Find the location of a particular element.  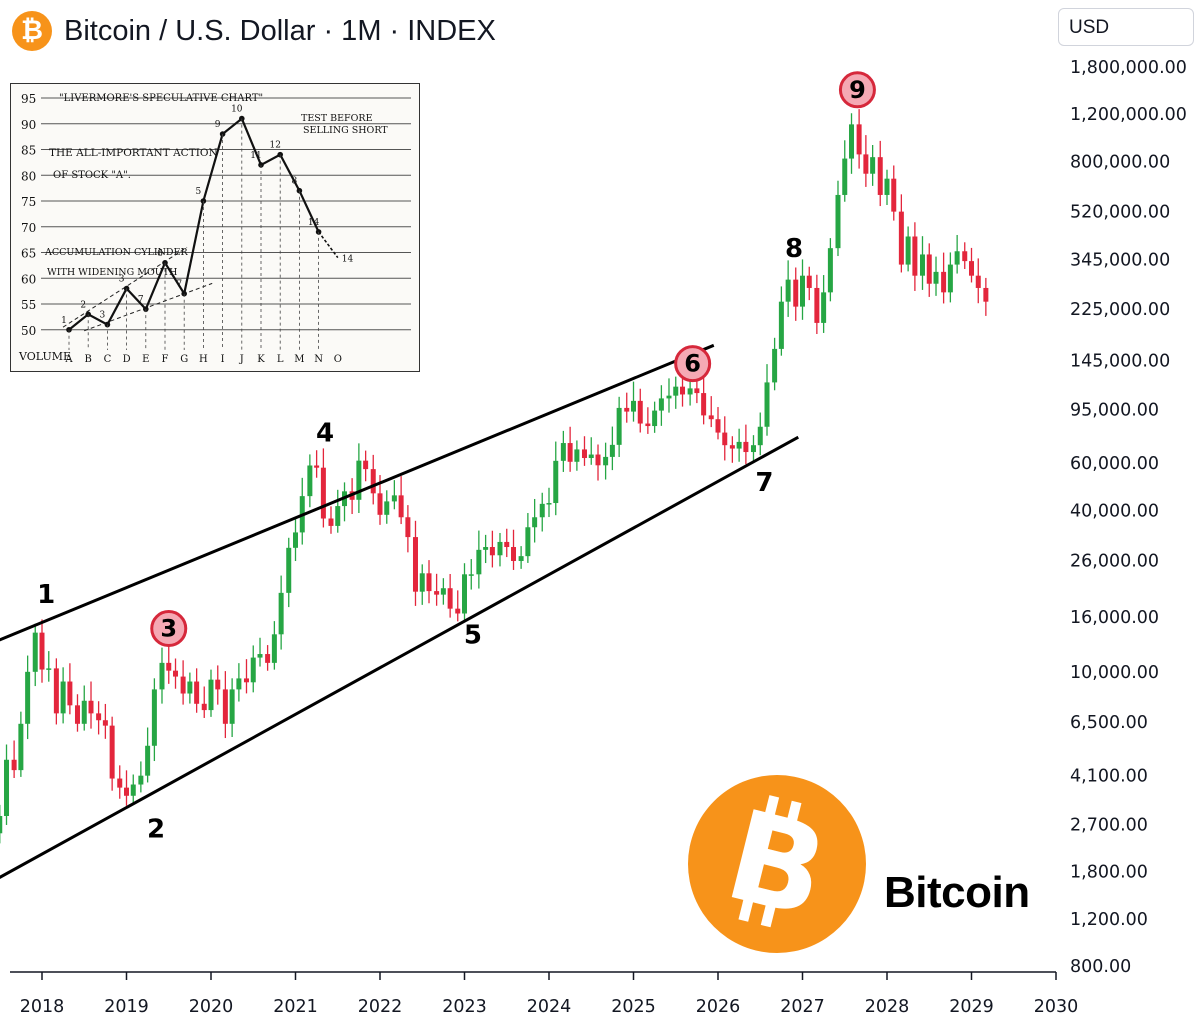

price-tick-label: 6,500.00 is located at coordinates (1109, 723).